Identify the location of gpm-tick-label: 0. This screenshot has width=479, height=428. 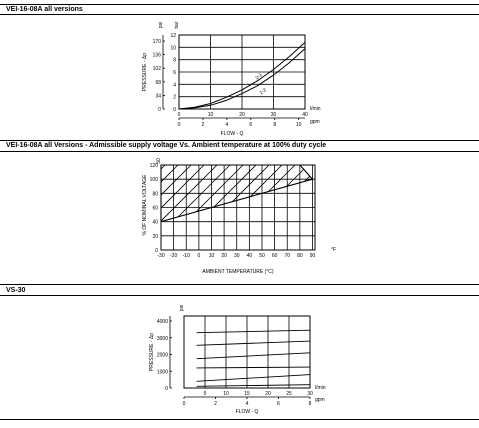
(184, 404).